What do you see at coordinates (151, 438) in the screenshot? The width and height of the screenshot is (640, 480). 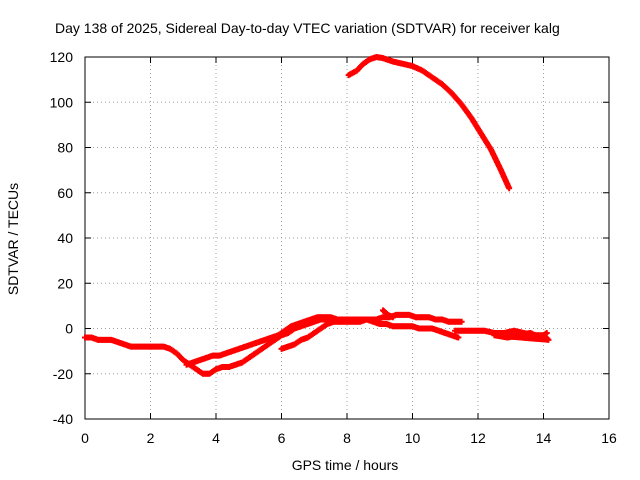 I see `x-tick-label: 2` at bounding box center [151, 438].